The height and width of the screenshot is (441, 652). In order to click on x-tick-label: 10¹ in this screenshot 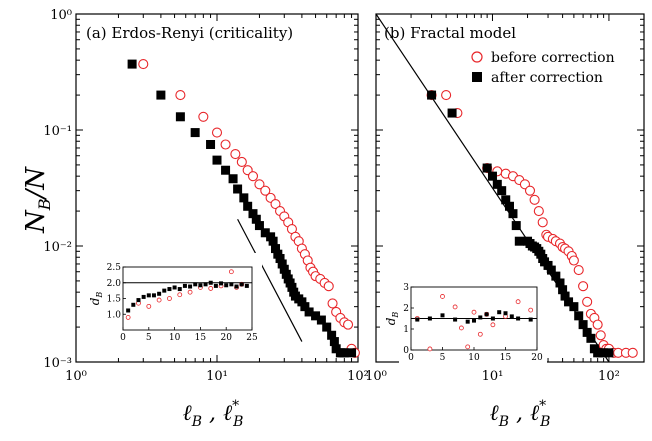, I will do `click(493, 376)`.